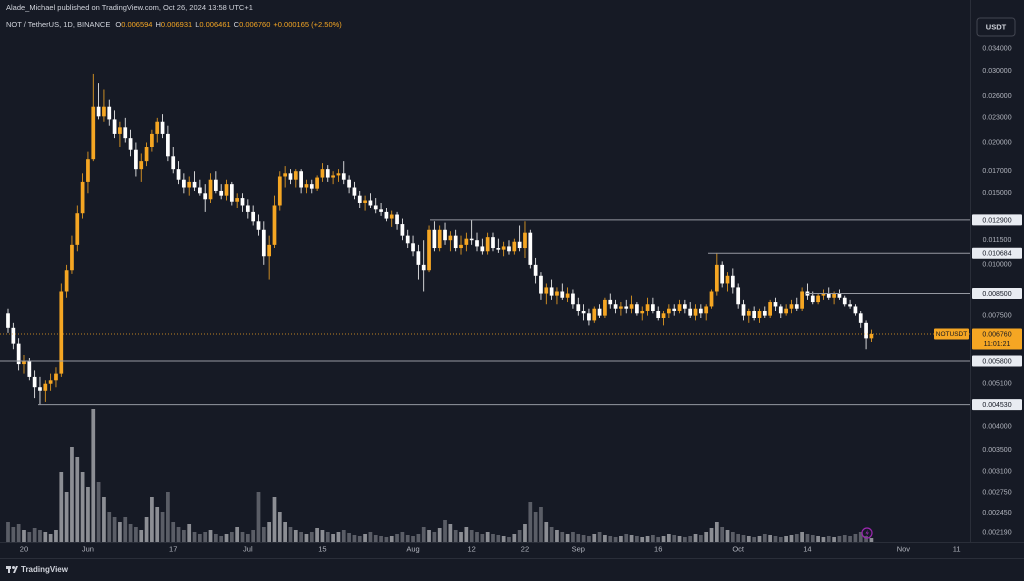  I want to click on ohlc-value: 0.006594, so click(136, 24).